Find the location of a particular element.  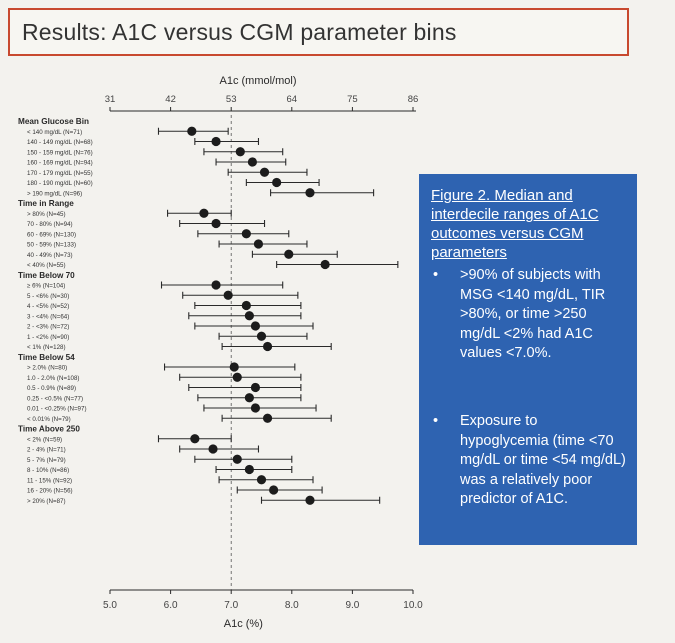

row-label: 5 - <6% (N=30) is located at coordinates (48, 296).